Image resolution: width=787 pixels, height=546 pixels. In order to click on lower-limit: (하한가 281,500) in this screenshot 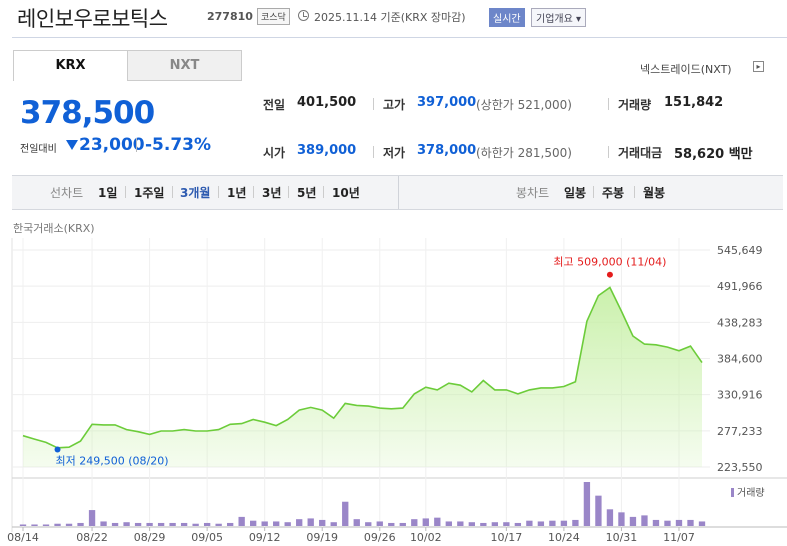, I will do `click(524, 153)`.